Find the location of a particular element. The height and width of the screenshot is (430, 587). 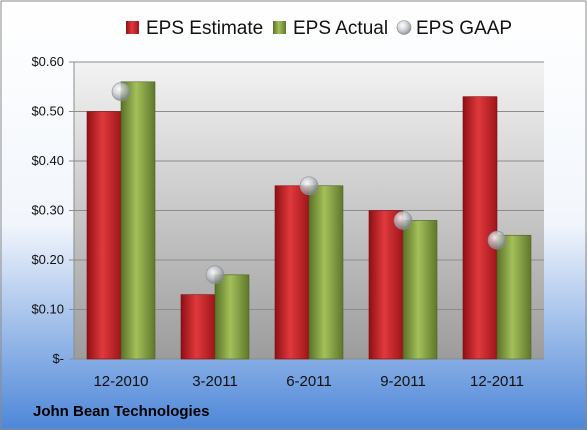

x-tick-label: 12-2010 is located at coordinates (120, 381).